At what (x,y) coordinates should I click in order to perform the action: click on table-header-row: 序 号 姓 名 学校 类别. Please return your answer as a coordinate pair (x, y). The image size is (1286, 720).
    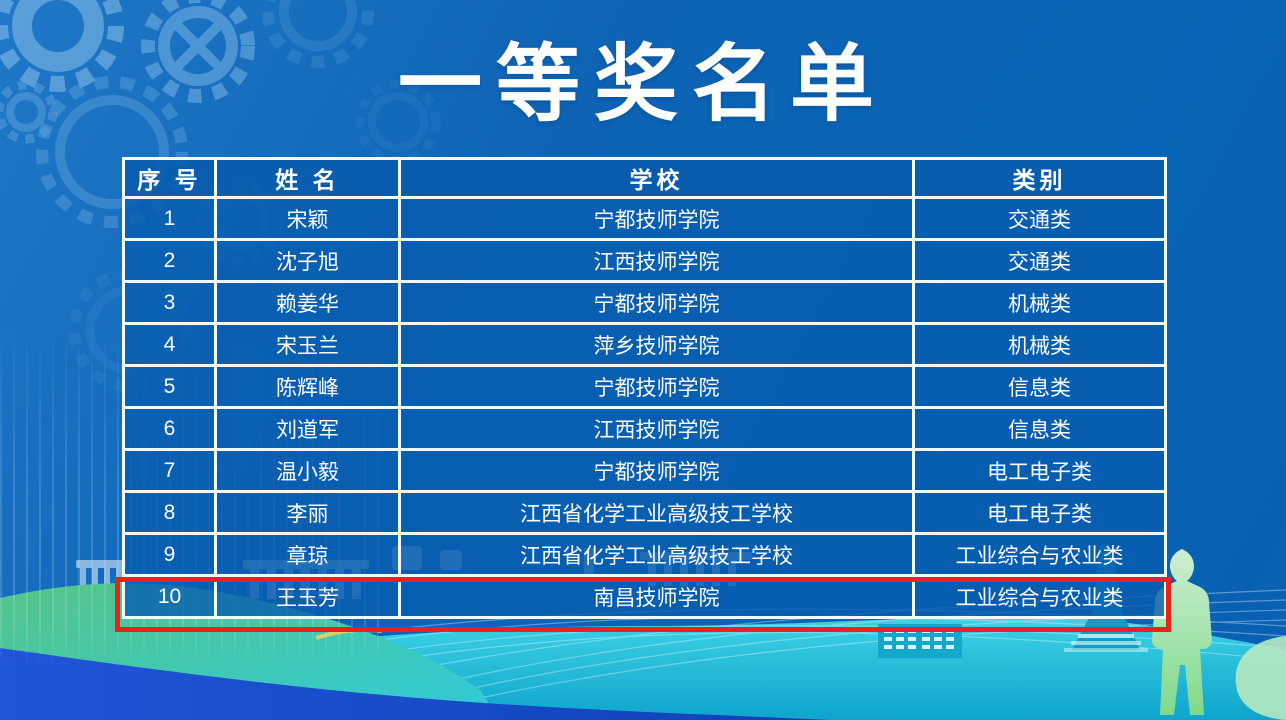
    Looking at the image, I should click on (644, 178).